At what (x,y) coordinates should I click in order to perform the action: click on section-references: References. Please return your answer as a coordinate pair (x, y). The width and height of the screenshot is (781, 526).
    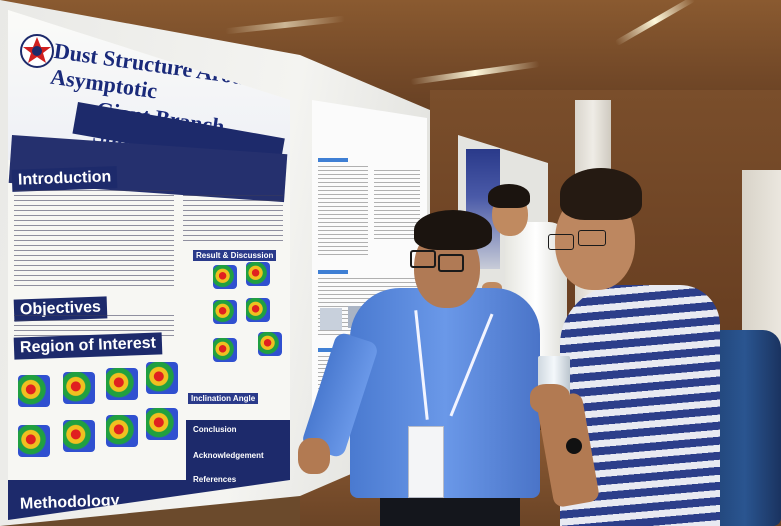
    Looking at the image, I should click on (215, 479).